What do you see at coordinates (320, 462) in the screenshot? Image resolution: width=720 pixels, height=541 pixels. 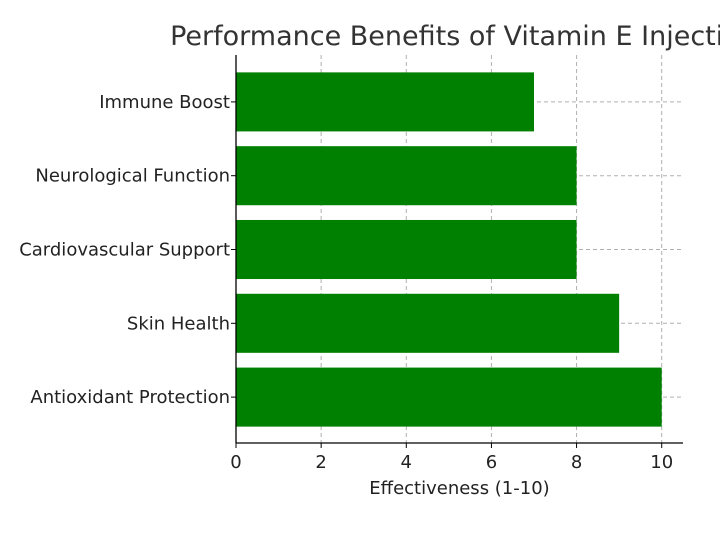 I see `x-tick-label: 2` at bounding box center [320, 462].